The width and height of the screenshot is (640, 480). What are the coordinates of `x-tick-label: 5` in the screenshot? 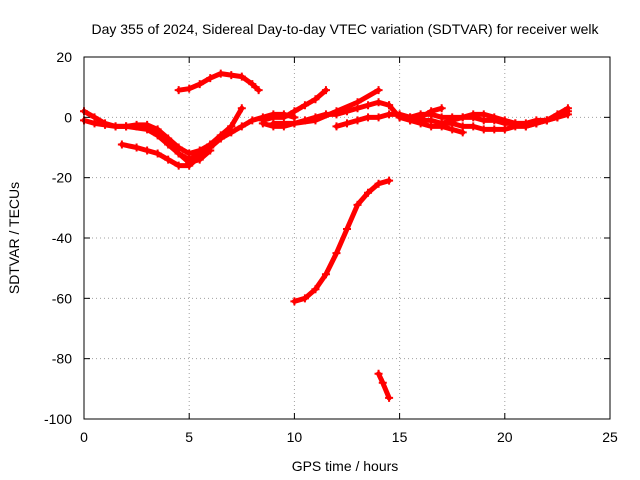 It's located at (189, 437).